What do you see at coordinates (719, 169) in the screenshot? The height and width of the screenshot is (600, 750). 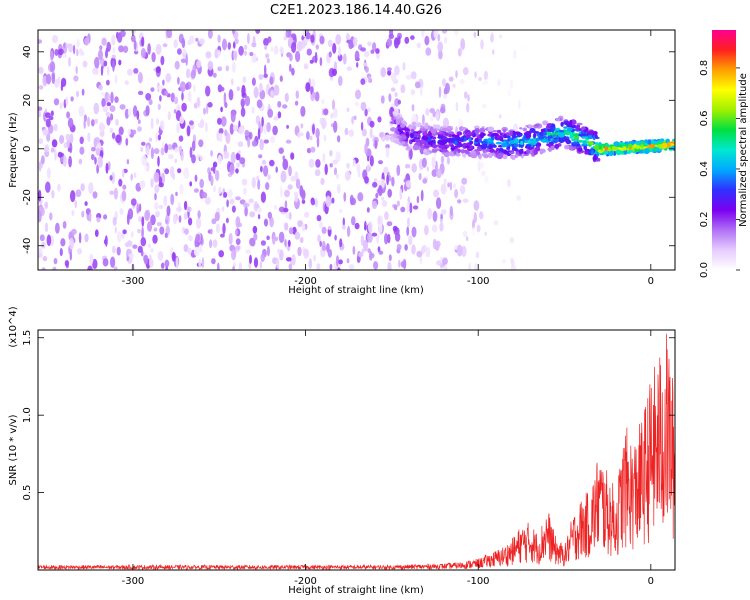 I see `colorbar-ticks: 0.0 0.2 0.4 0.6 0.8` at bounding box center [719, 169].